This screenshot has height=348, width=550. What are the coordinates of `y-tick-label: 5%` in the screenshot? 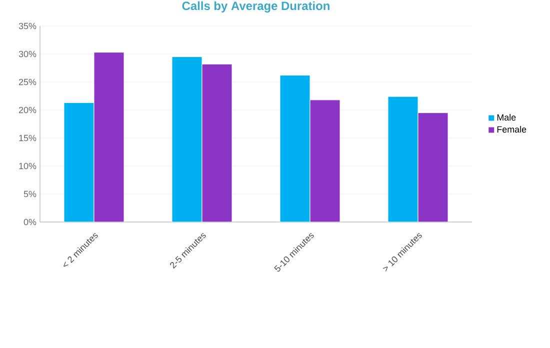 It's located at (30, 194).